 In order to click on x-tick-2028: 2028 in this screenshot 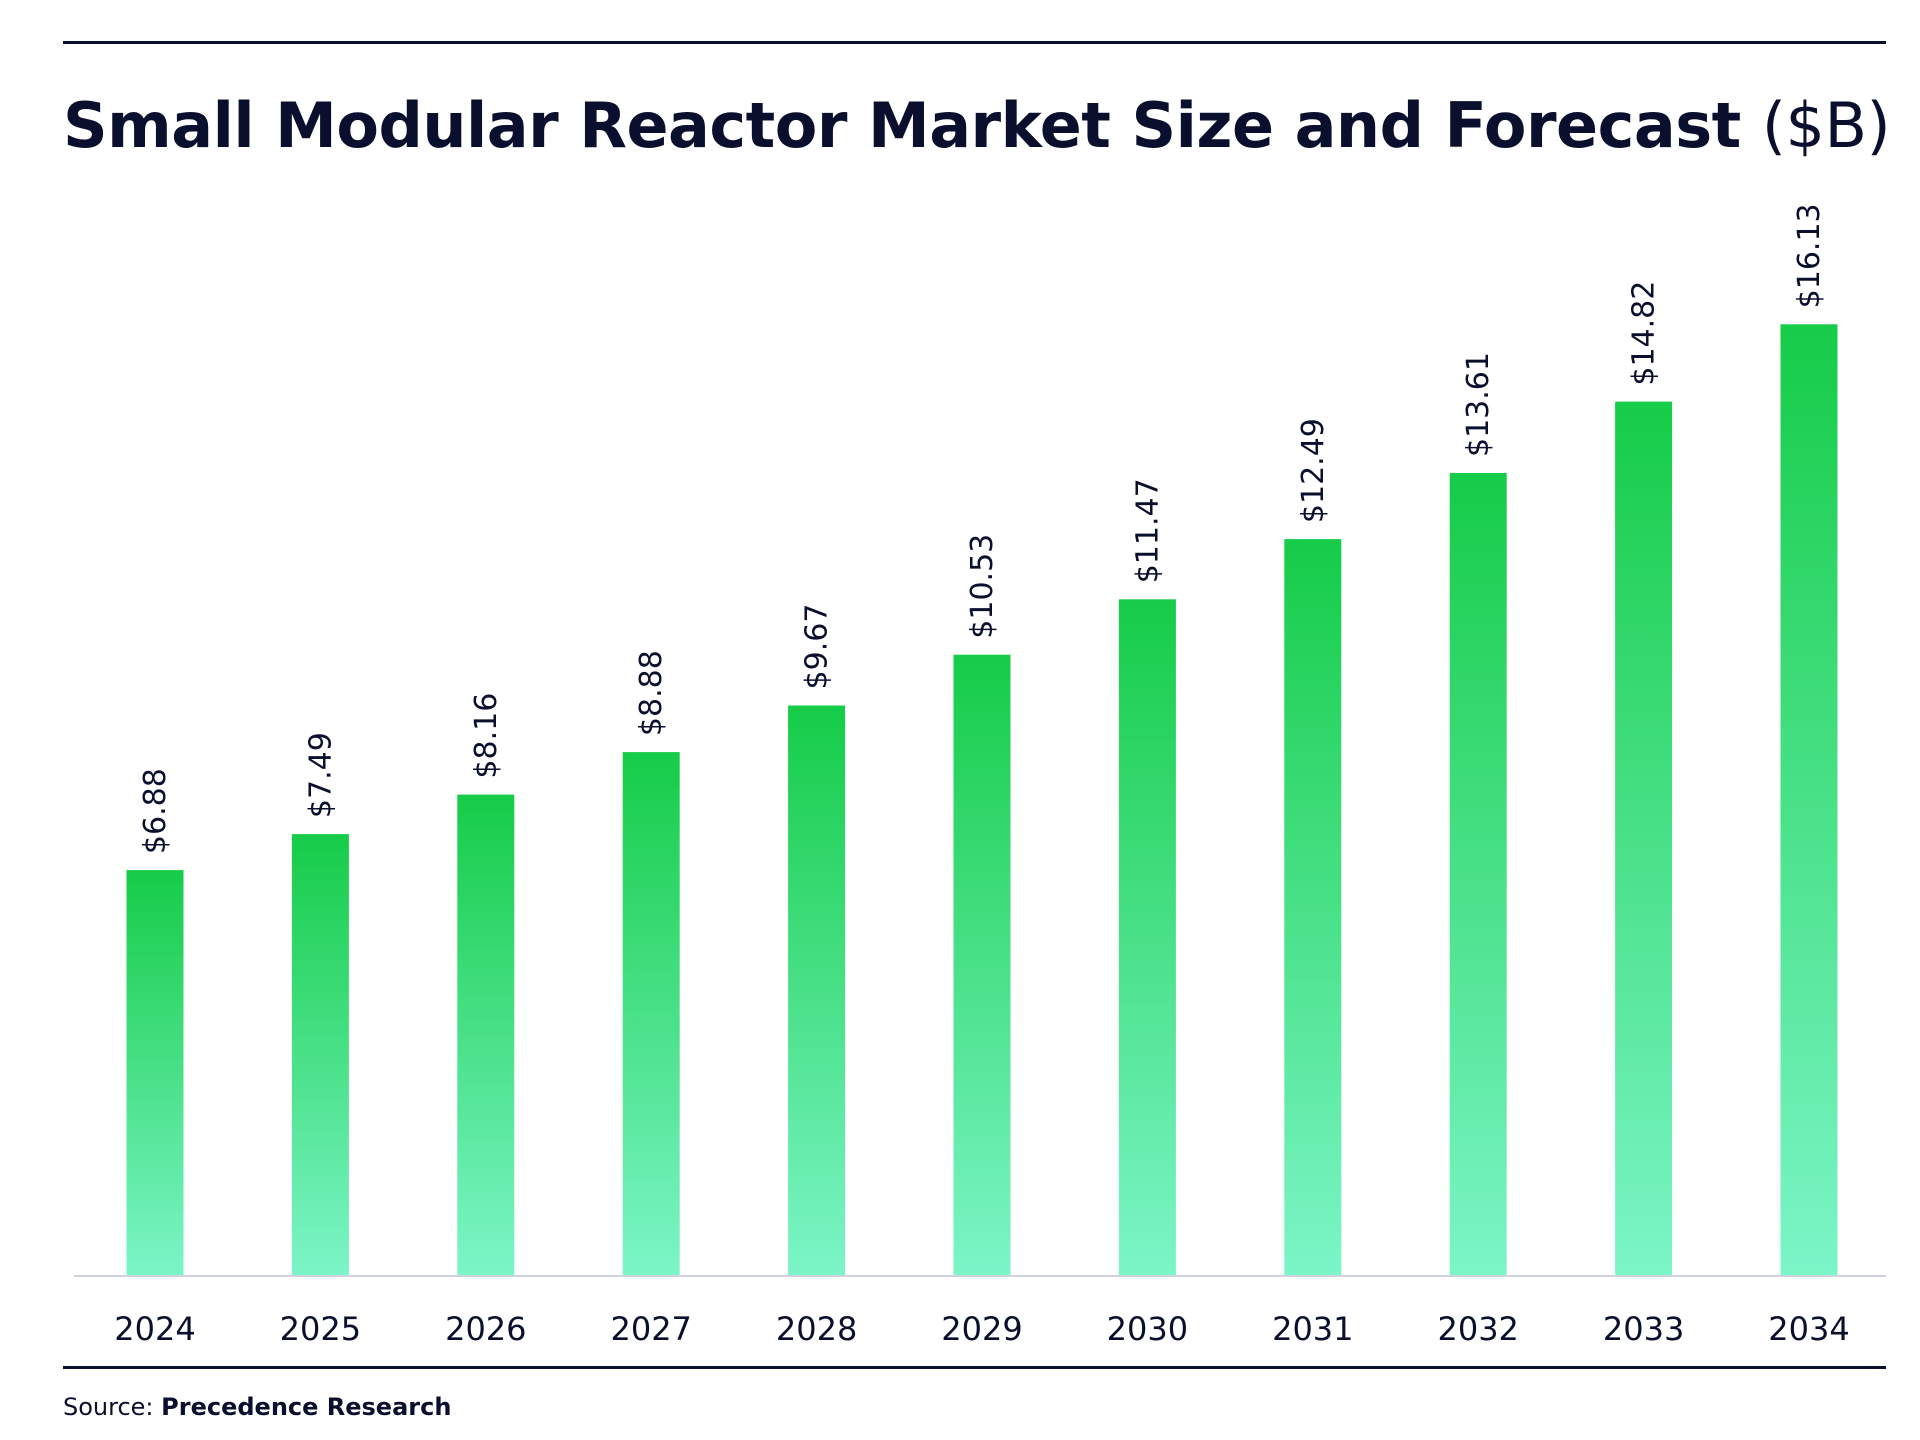, I will do `click(816, 1329)`.